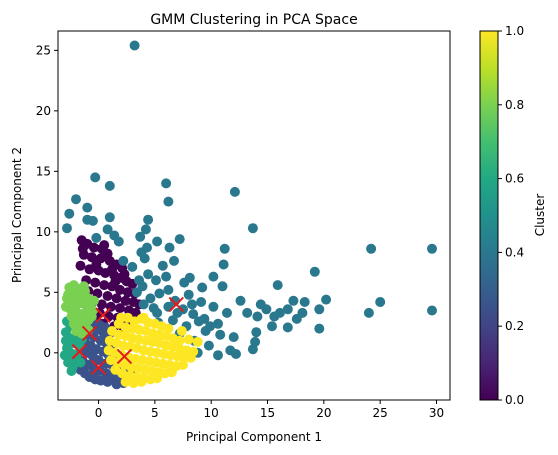 The width and height of the screenshot is (558, 455). I want to click on y-tick-label: 10, so click(43, 232).